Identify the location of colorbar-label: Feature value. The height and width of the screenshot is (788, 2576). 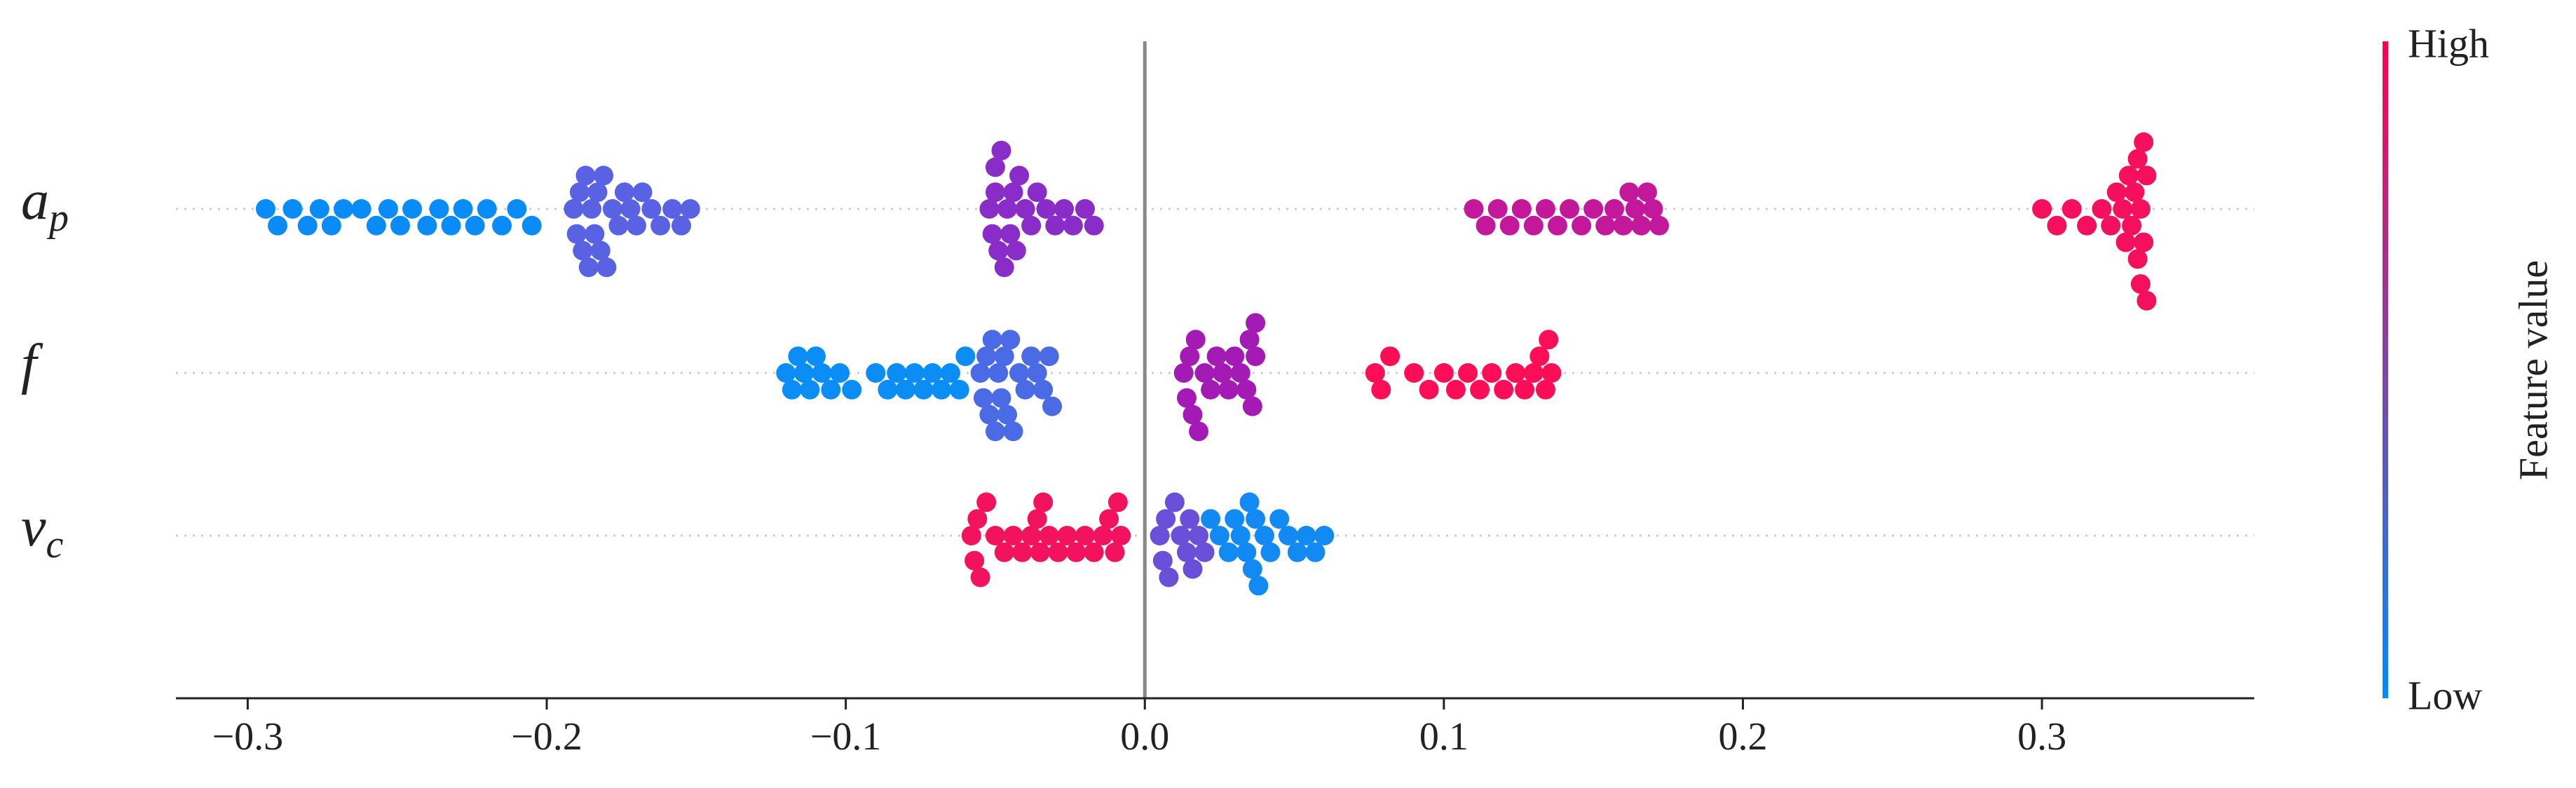
(2533, 370).